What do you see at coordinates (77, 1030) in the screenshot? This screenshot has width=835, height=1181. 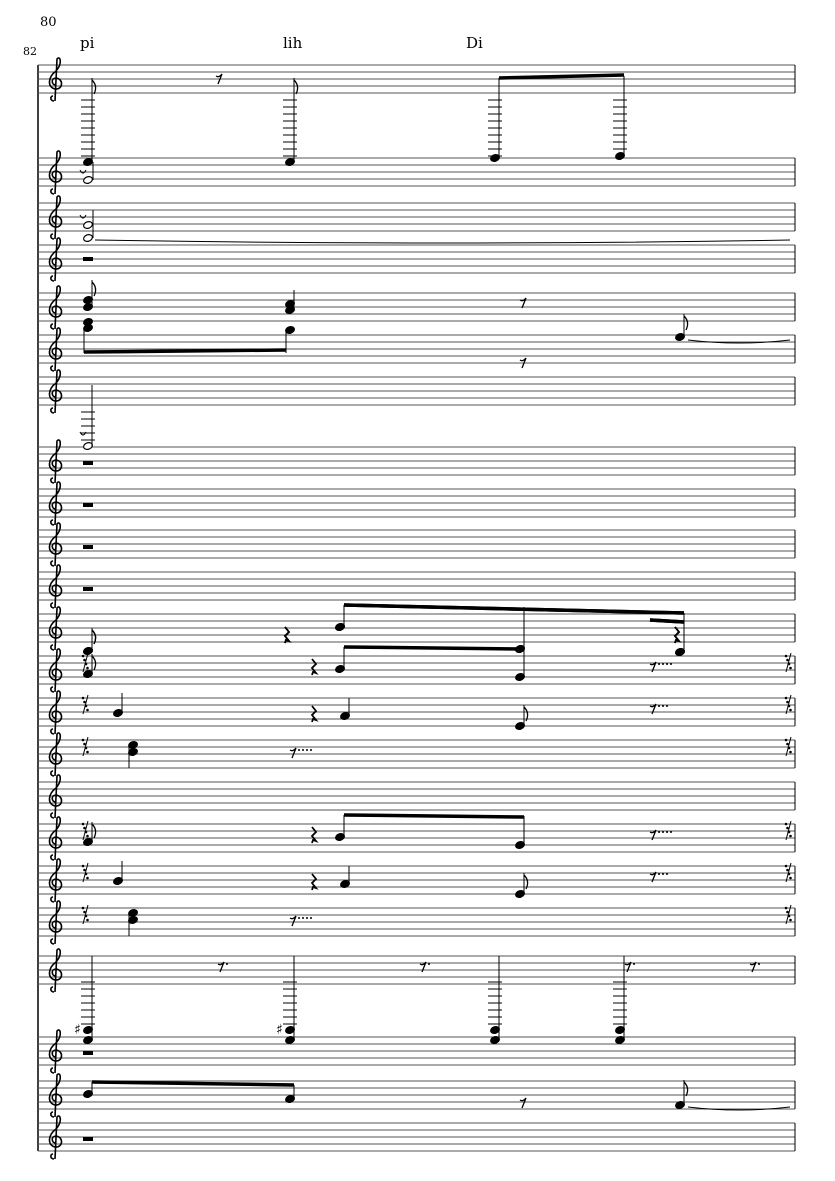 I see `sharp-icon: ♯` at bounding box center [77, 1030].